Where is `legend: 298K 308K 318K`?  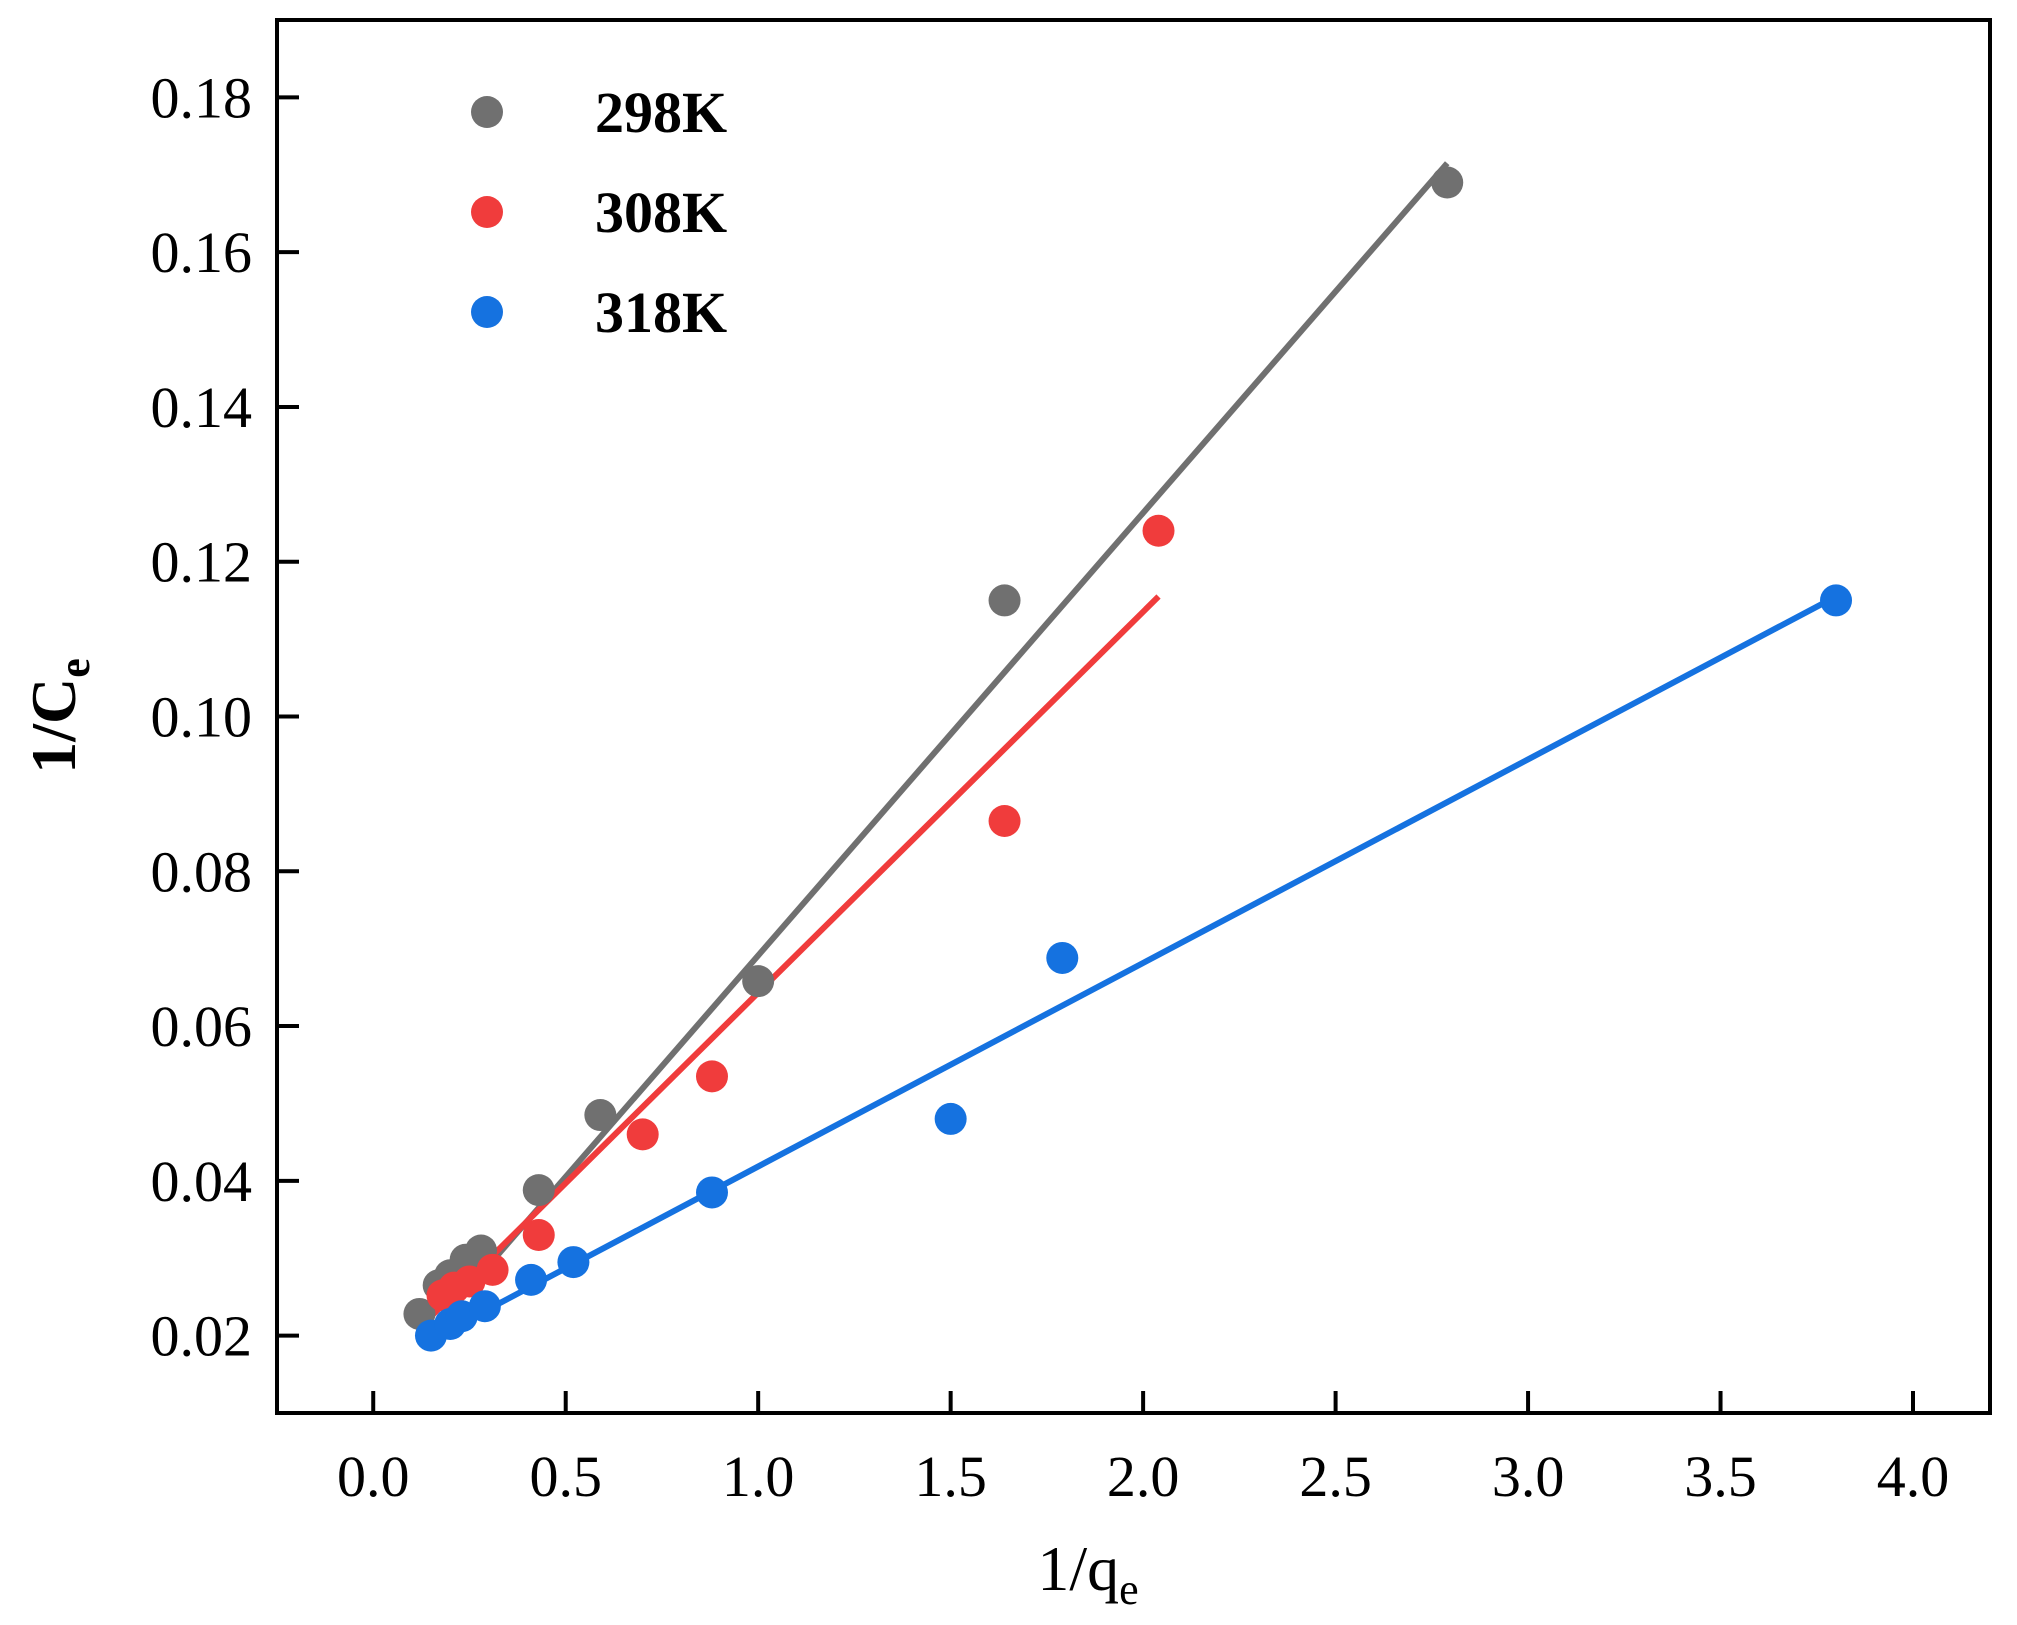
legend: 298K 308K 318K is located at coordinates (599, 212).